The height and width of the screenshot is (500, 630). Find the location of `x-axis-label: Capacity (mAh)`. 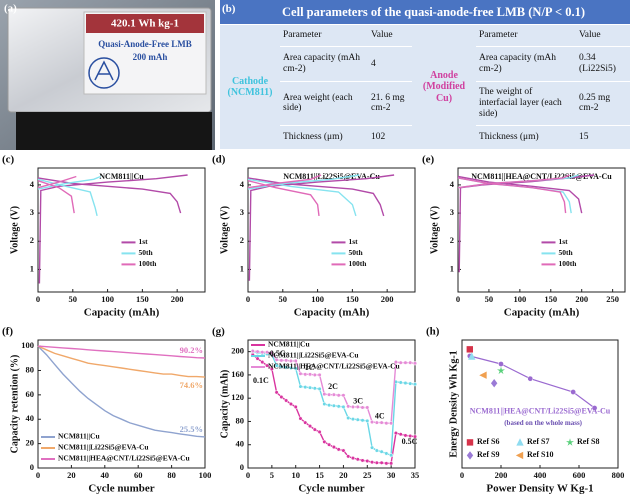

x-axis-label: Capacity (mAh) is located at coordinates (542, 313).